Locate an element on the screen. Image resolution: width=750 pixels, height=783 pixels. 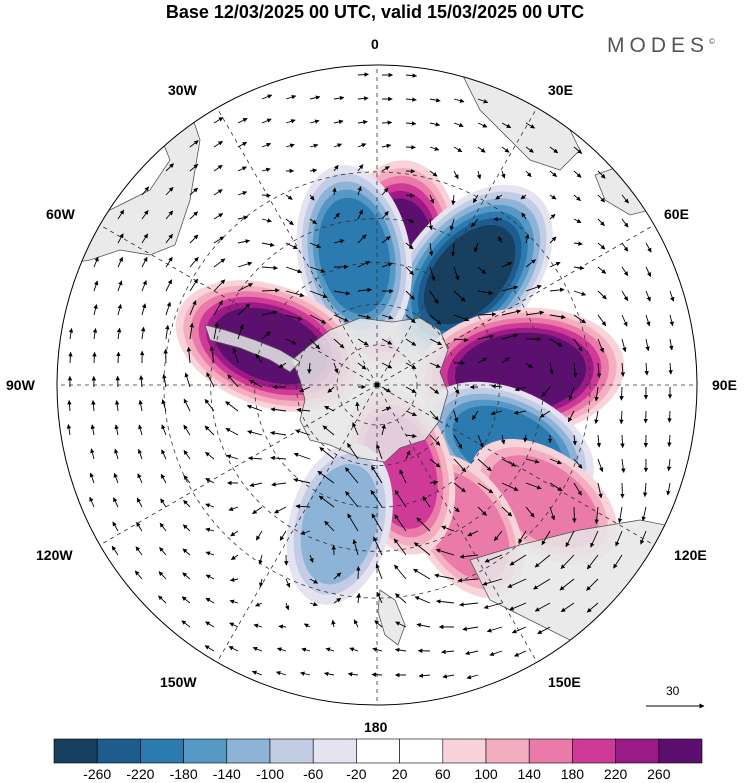
colorbar-tick-label: 180 is located at coordinates (572, 774).